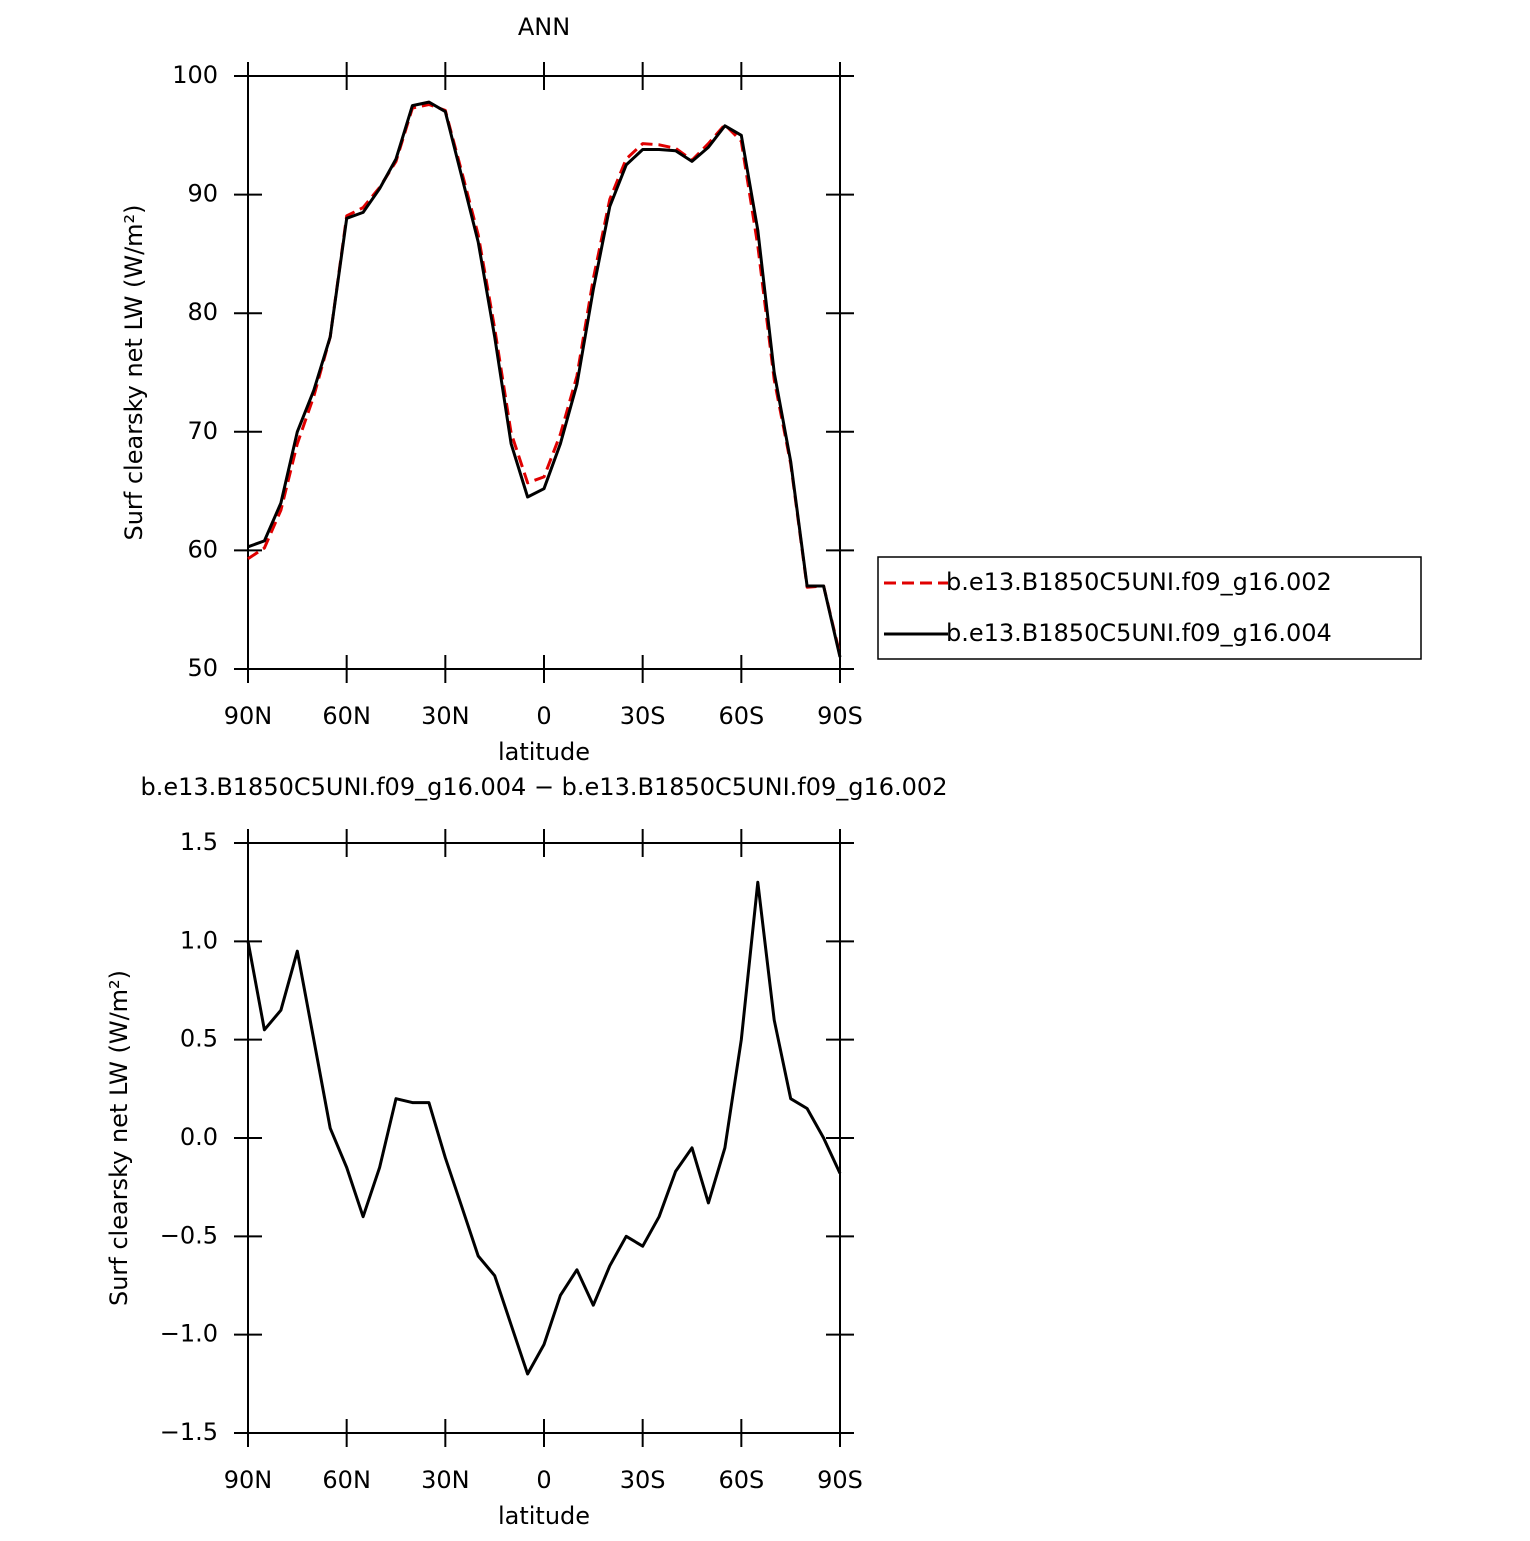 The width and height of the screenshot is (1530, 1541). I want to click on y-tick-label: 1.0, so click(199, 940).